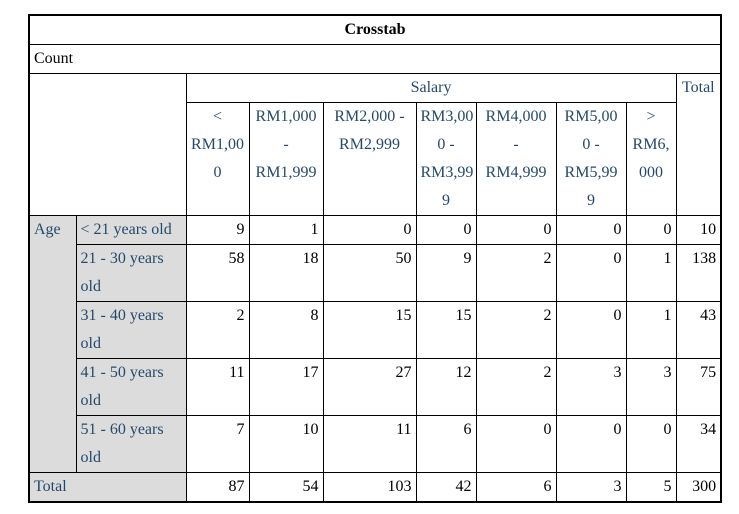 Image resolution: width=739 pixels, height=514 pixels. I want to click on data-cell: 7, so click(217, 444).